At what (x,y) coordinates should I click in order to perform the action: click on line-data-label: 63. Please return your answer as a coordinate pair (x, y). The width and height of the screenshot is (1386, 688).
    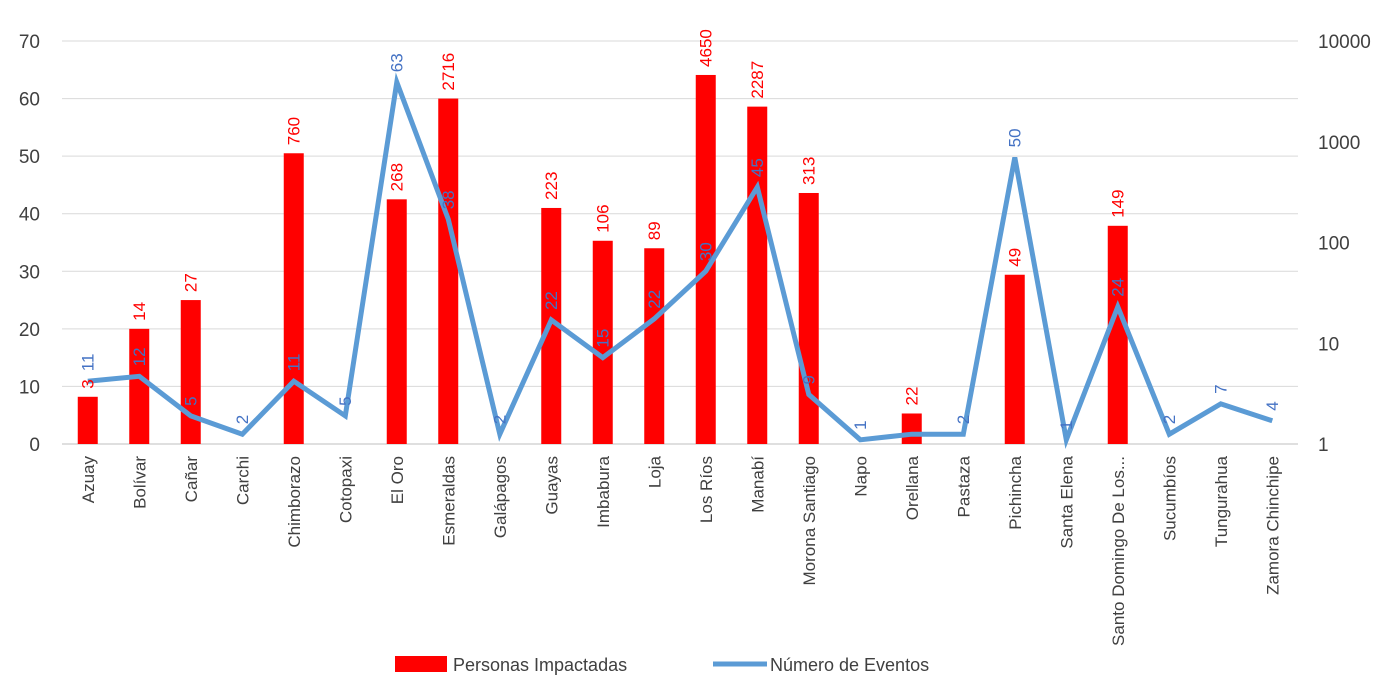
    Looking at the image, I should click on (397, 62).